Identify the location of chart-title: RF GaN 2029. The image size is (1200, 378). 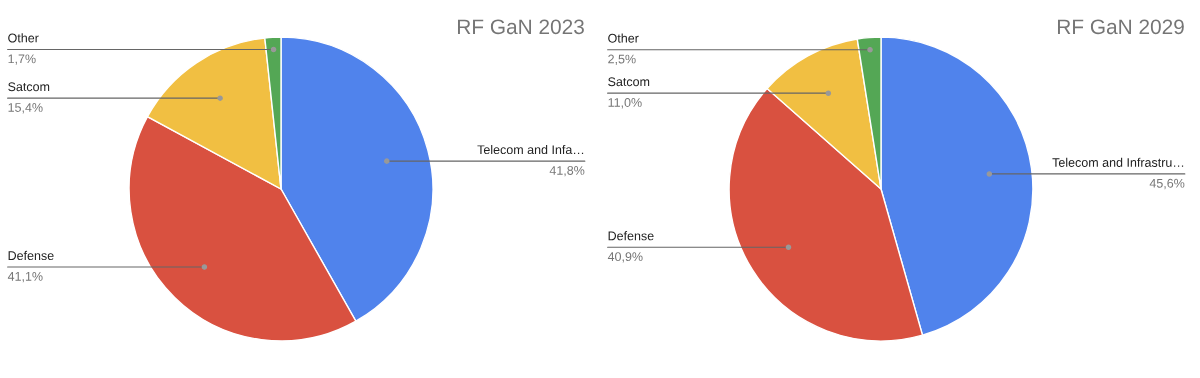
(1121, 27).